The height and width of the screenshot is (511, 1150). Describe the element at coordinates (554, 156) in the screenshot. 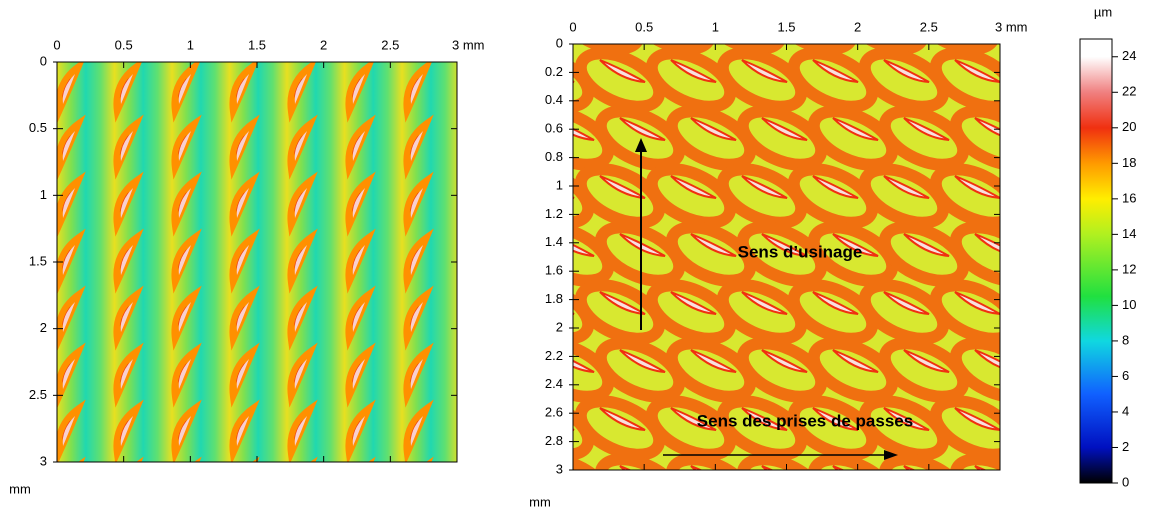

I see `y-tick-label: 0.8` at that location.